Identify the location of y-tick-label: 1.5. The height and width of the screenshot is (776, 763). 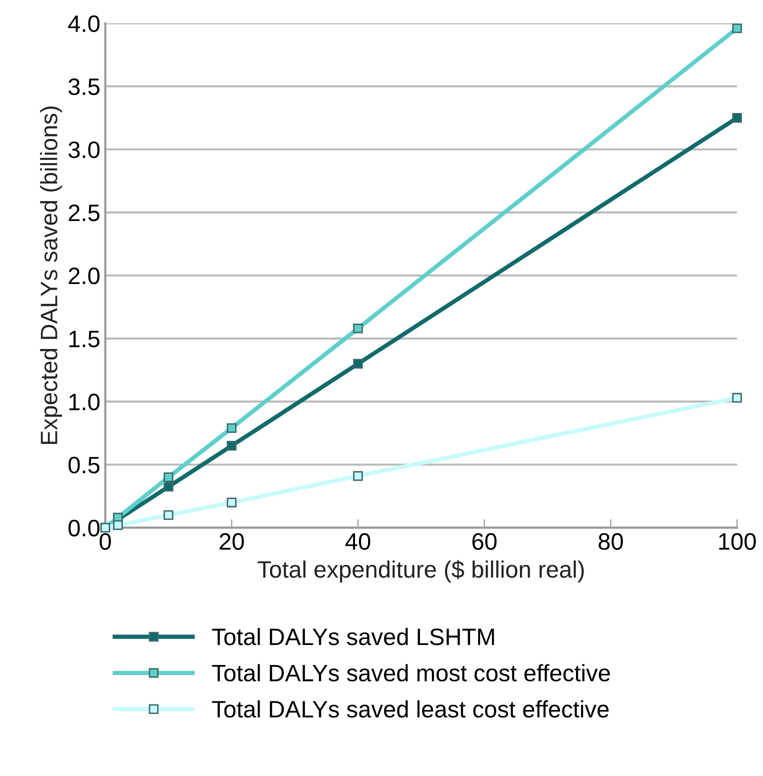
(84, 339).